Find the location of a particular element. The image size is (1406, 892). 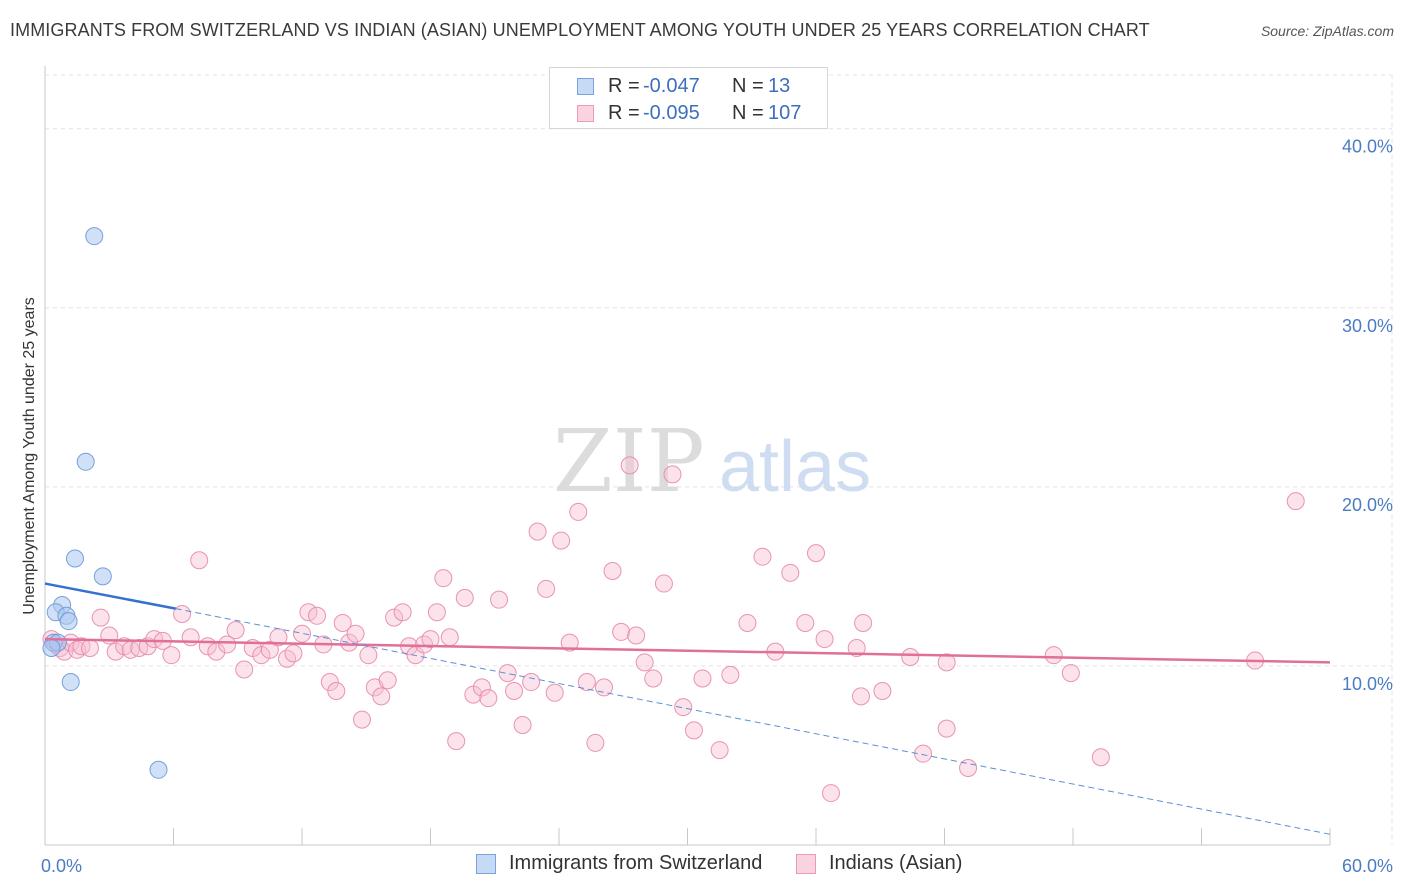

bottom-legend-swatch-switzerland is located at coordinates (486, 864).